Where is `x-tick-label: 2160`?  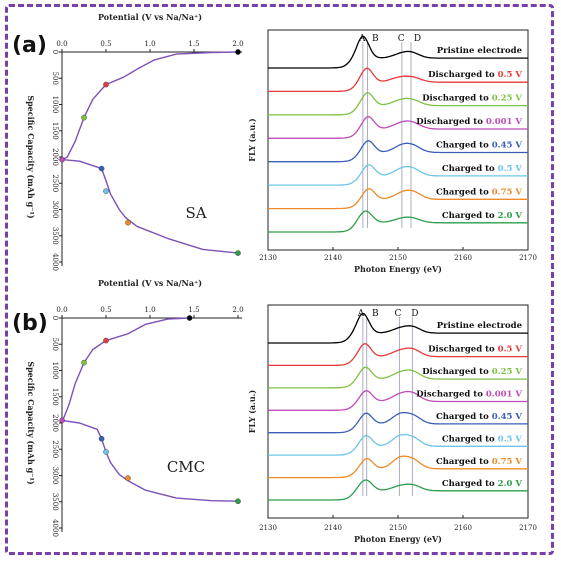 x-tick-label: 2160 is located at coordinates (463, 528).